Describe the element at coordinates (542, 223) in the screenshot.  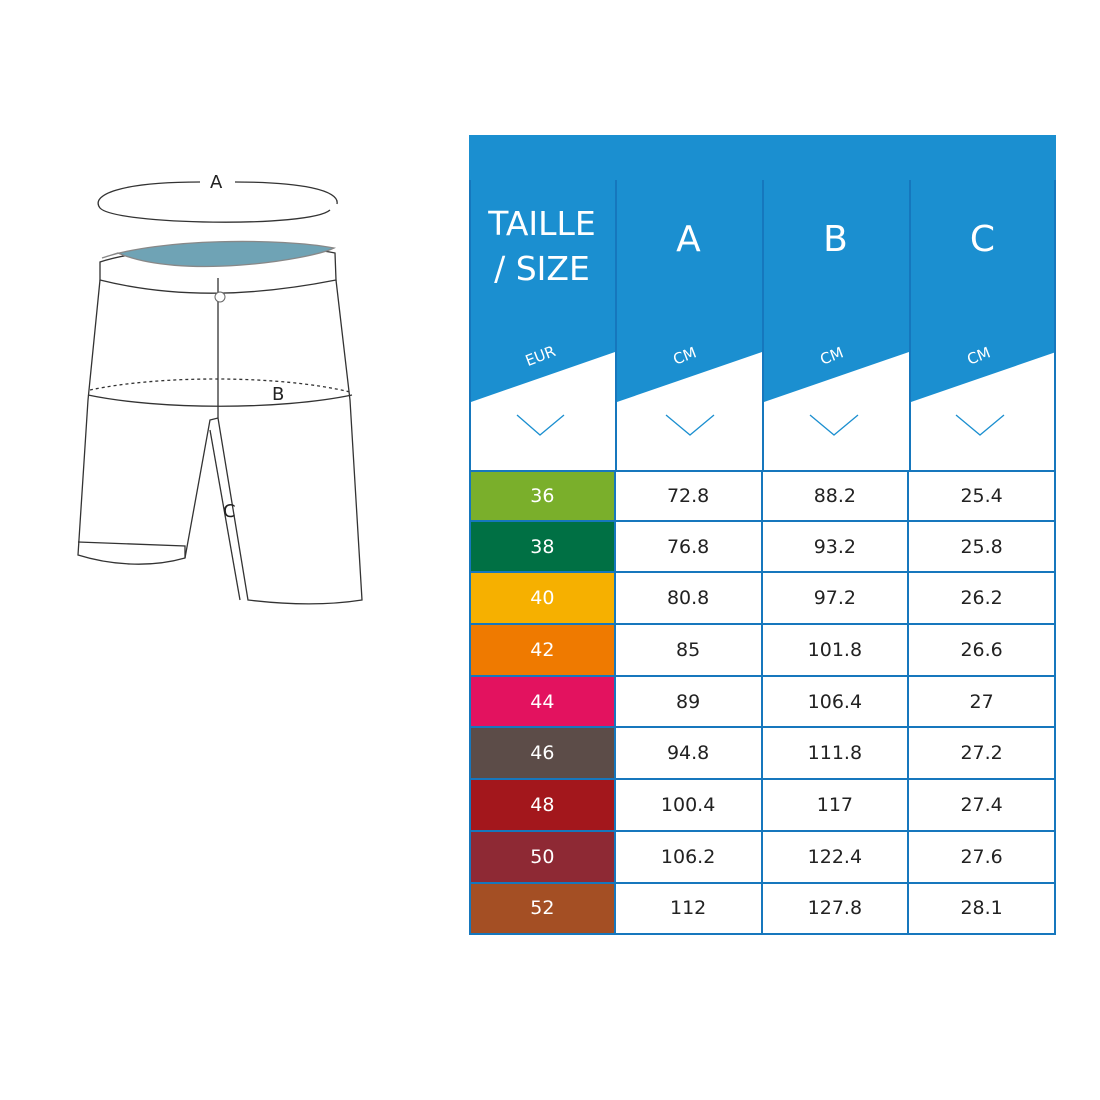
I see `header-title-line1: TAILLE` at that location.